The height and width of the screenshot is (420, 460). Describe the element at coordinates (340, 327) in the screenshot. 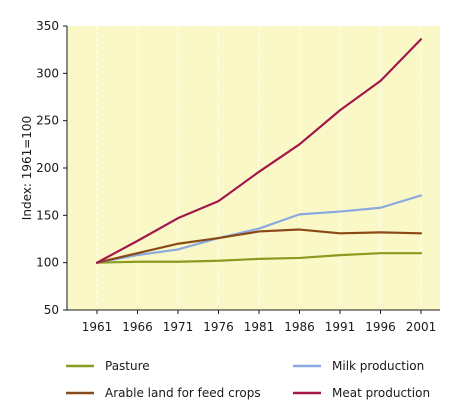

I see `x-tick-label: 1991` at that location.